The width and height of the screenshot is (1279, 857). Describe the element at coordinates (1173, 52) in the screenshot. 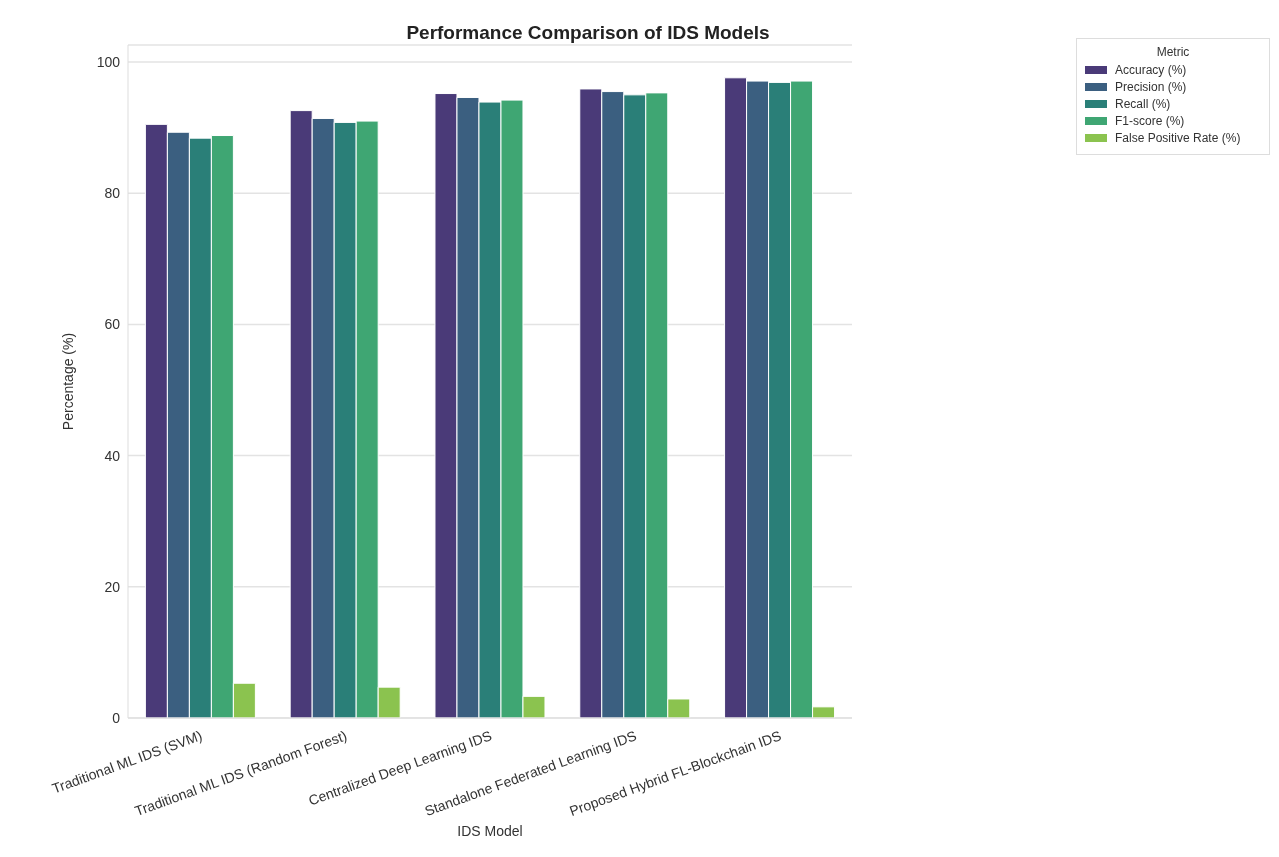

I see `legend-title: Metric` at that location.